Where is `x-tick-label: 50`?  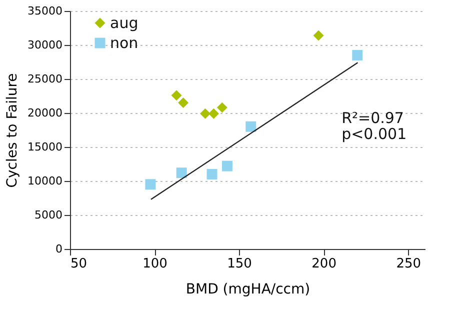 x-tick-label: 50 is located at coordinates (79, 264).